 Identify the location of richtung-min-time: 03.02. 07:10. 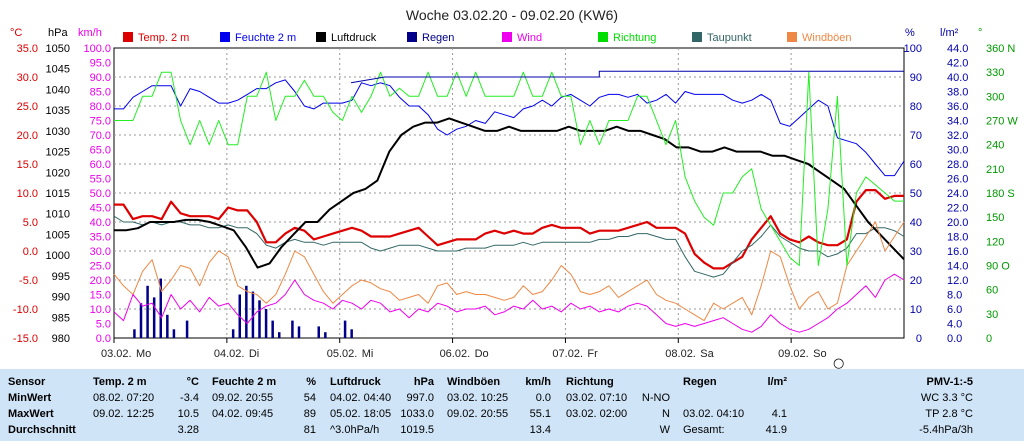
(597, 398).